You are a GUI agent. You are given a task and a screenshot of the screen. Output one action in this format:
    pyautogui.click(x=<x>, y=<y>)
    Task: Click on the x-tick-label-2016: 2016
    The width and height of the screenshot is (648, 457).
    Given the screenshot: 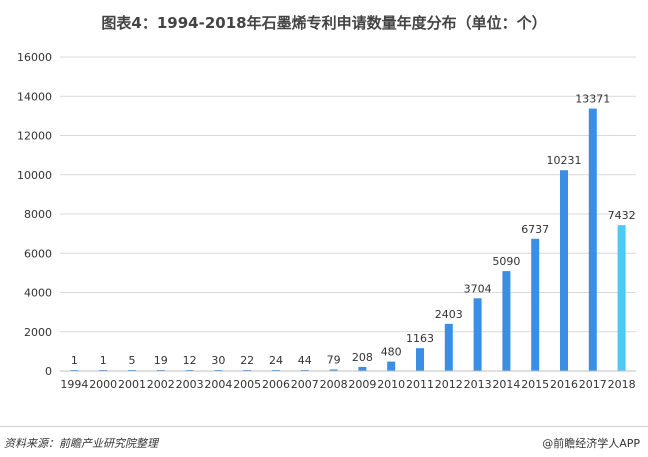 What is the action you would take?
    pyautogui.click(x=564, y=384)
    